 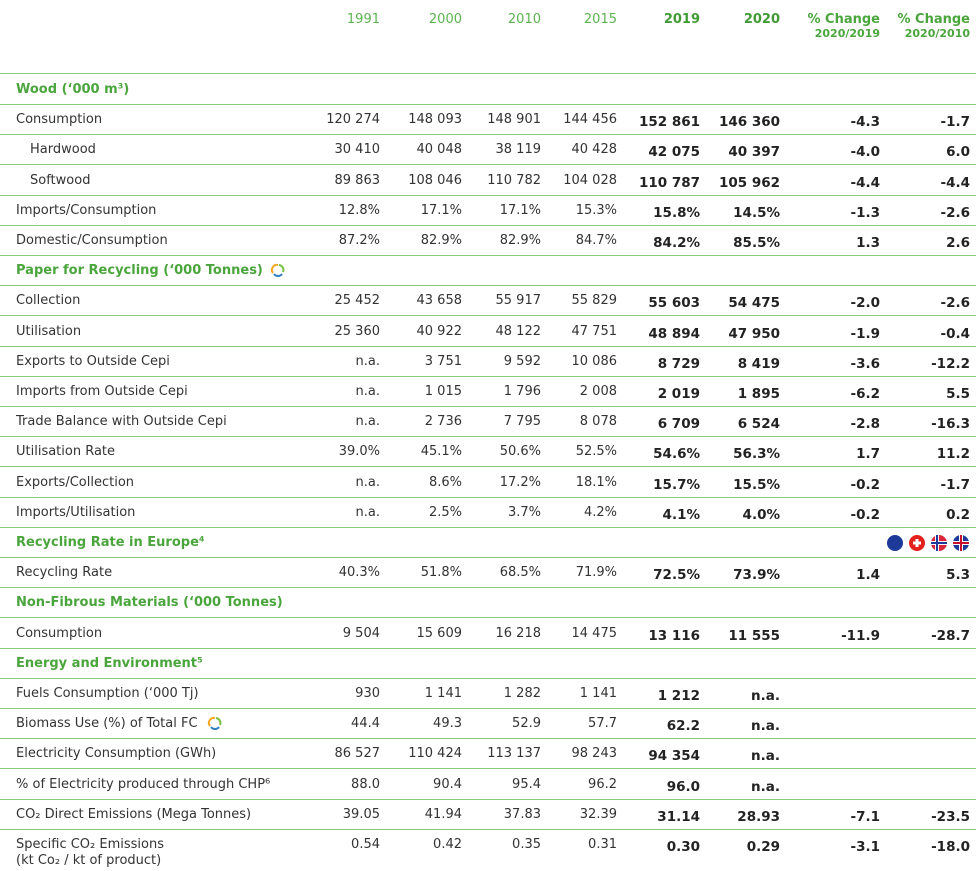 I want to click on row-label: Hardwood, so click(x=63, y=150).